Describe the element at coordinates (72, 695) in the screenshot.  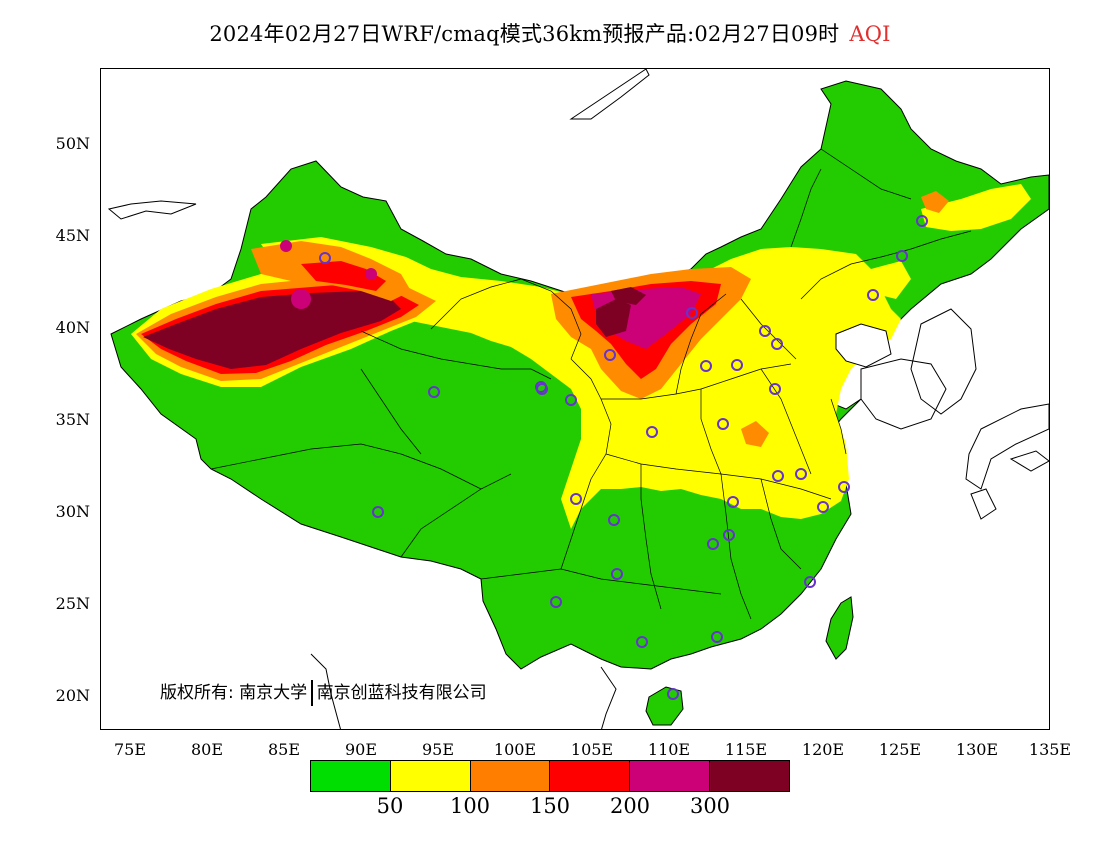
I see `lat-label-20n: 20N` at that location.